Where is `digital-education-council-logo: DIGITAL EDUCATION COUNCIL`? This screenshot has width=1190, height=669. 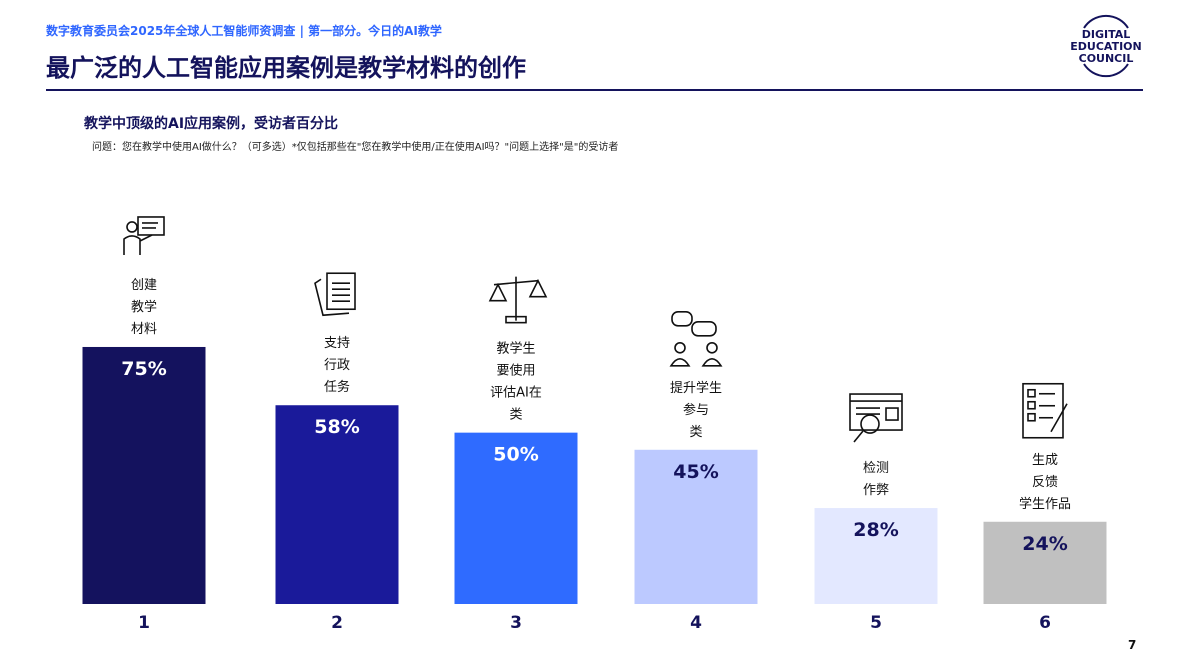
digital-education-council-logo: DIGITAL EDUCATION COUNCIL is located at coordinates (1106, 46).